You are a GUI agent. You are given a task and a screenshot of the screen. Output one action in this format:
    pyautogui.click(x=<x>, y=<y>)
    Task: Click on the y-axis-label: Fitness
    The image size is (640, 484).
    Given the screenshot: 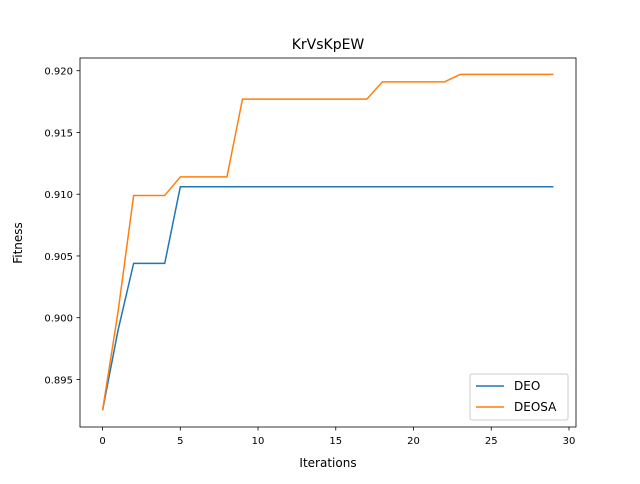 What is the action you would take?
    pyautogui.click(x=18, y=243)
    